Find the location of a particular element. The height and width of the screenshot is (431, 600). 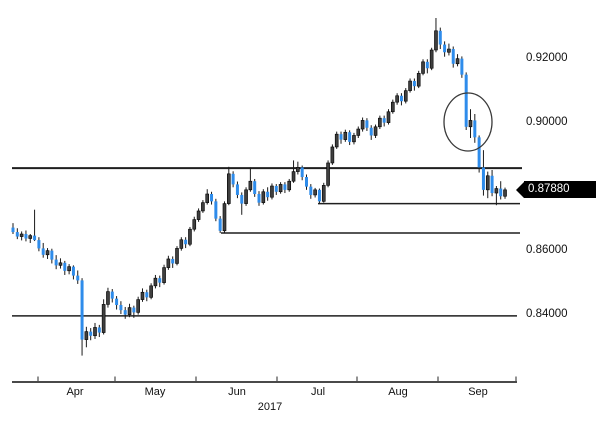

month-label-jul: Jul is located at coordinates (318, 392).